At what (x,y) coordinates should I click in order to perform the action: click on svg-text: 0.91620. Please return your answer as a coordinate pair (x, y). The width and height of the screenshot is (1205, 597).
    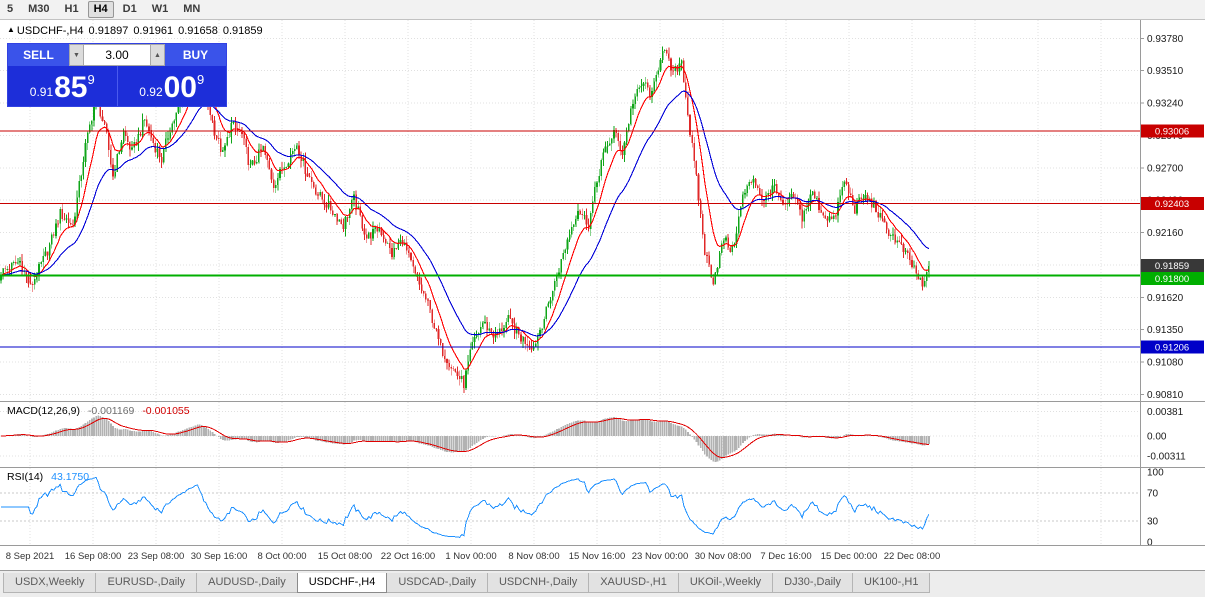
    Looking at the image, I should click on (1165, 298).